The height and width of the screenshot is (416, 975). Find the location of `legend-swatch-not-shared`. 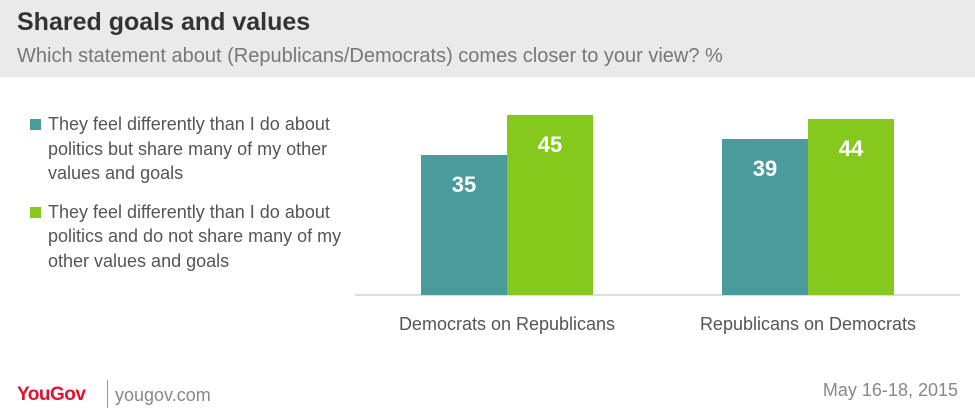

legend-swatch-not-shared is located at coordinates (35, 212).